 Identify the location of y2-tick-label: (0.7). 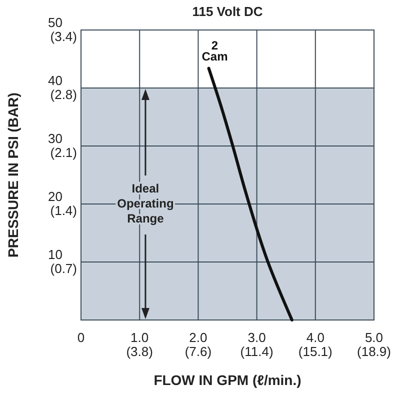
(63, 268).